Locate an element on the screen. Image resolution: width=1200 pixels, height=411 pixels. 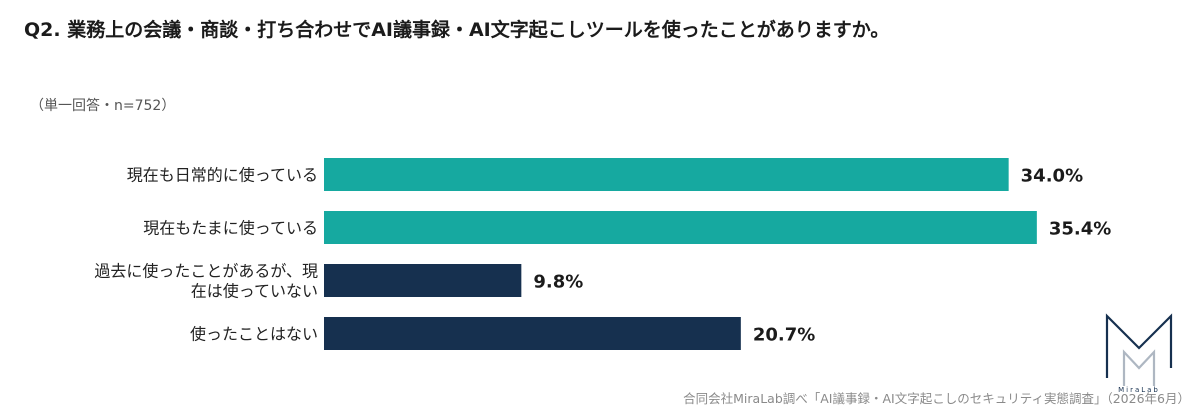
category-label-4: 使ったことはない is located at coordinates (254, 334).